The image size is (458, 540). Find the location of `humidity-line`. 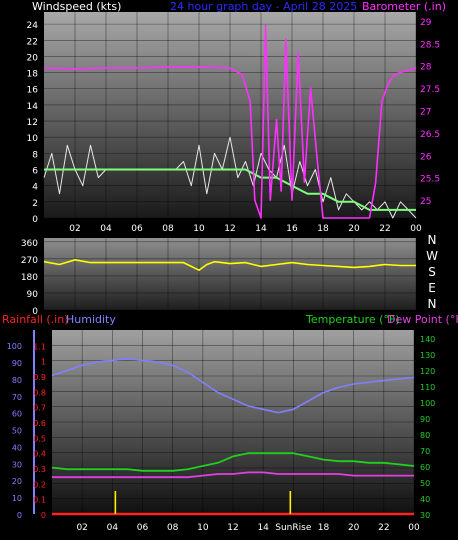

humidity-line is located at coordinates (233, 385).